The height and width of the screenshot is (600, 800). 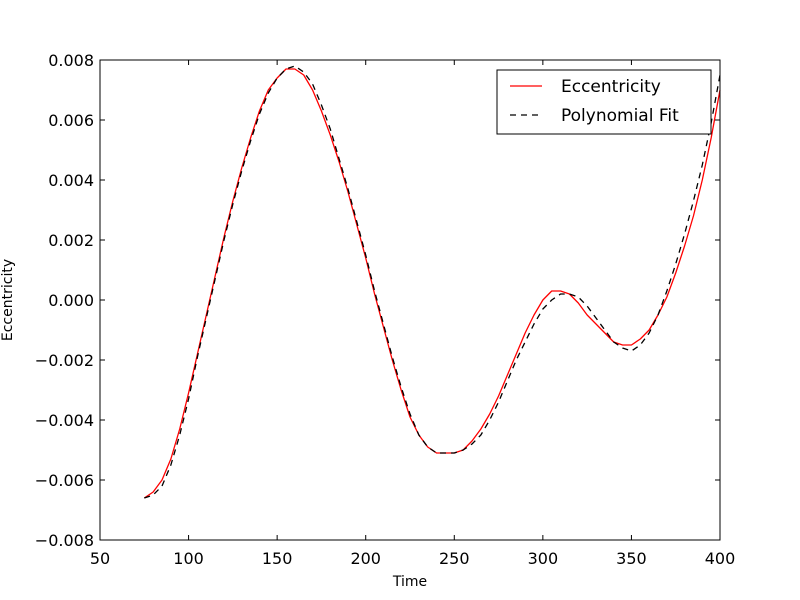 What do you see at coordinates (71, 180) in the screenshot?
I see `y-tick-label: 0.004` at bounding box center [71, 180].